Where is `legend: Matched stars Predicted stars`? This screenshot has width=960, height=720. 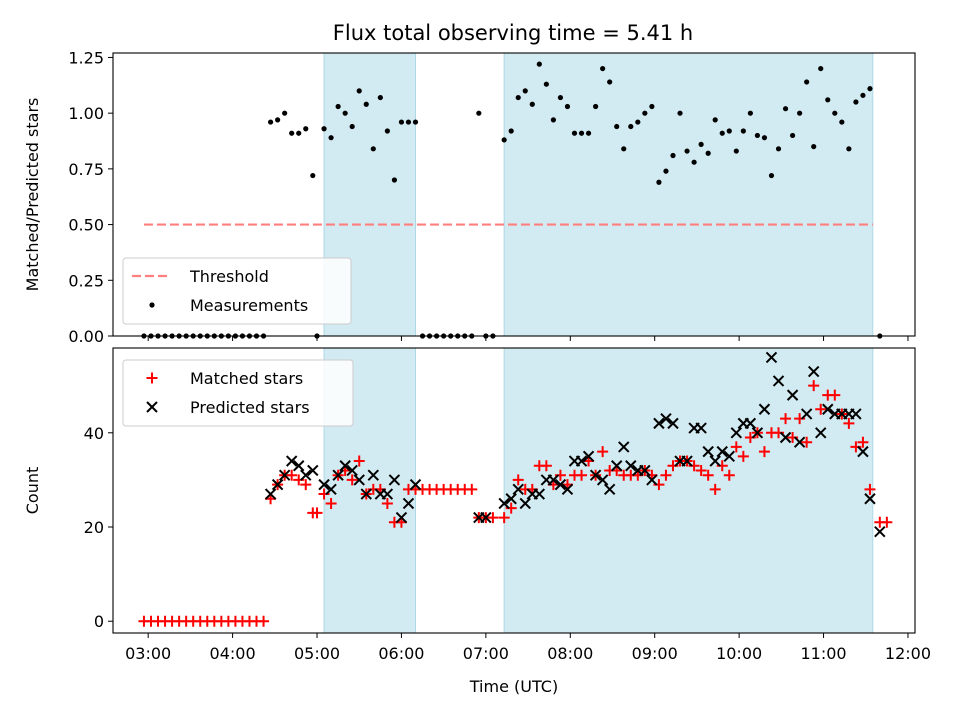 legend: Matched stars Predicted stars is located at coordinates (238, 393).